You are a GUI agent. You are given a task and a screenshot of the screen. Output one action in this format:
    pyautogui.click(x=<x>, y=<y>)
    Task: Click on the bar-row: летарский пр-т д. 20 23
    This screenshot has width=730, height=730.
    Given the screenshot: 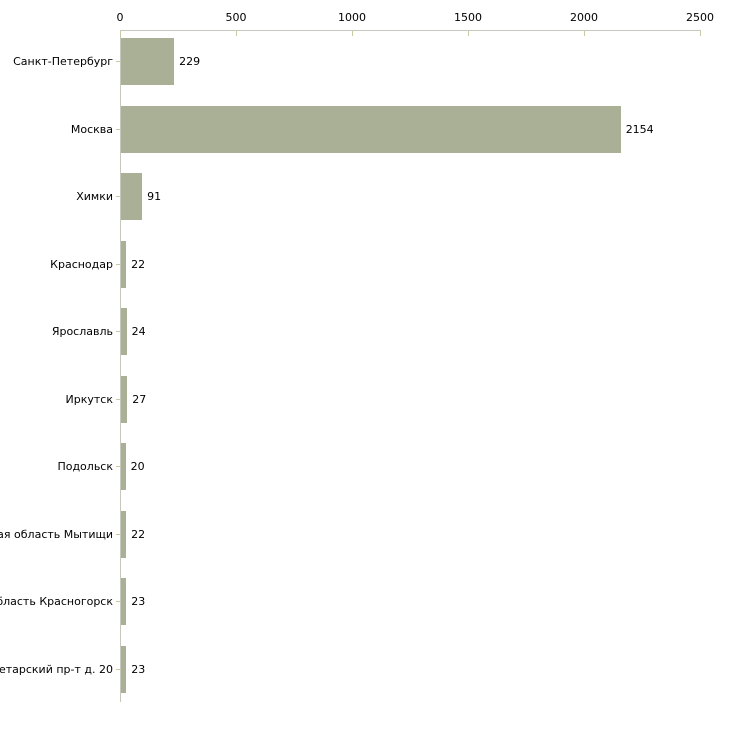 What is the action you would take?
    pyautogui.click(x=365, y=670)
    